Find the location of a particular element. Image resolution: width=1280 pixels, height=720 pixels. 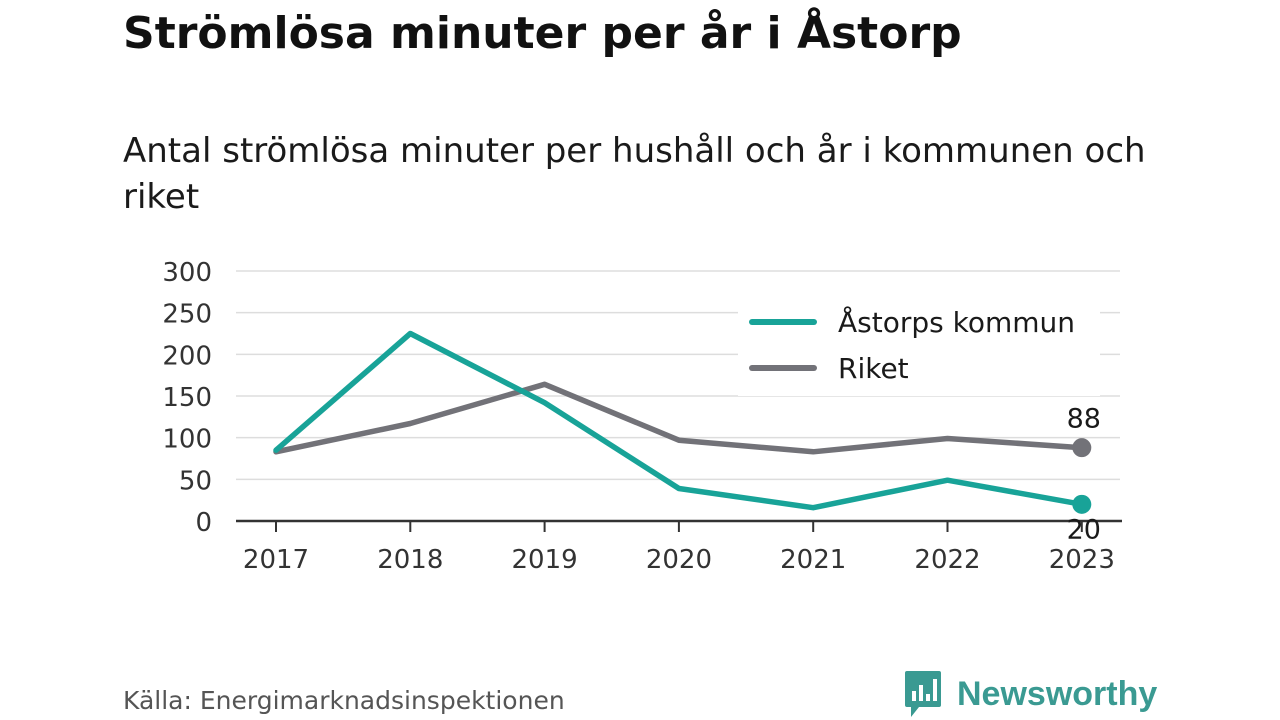

y-tick-label-0: 0 is located at coordinates (203, 523).